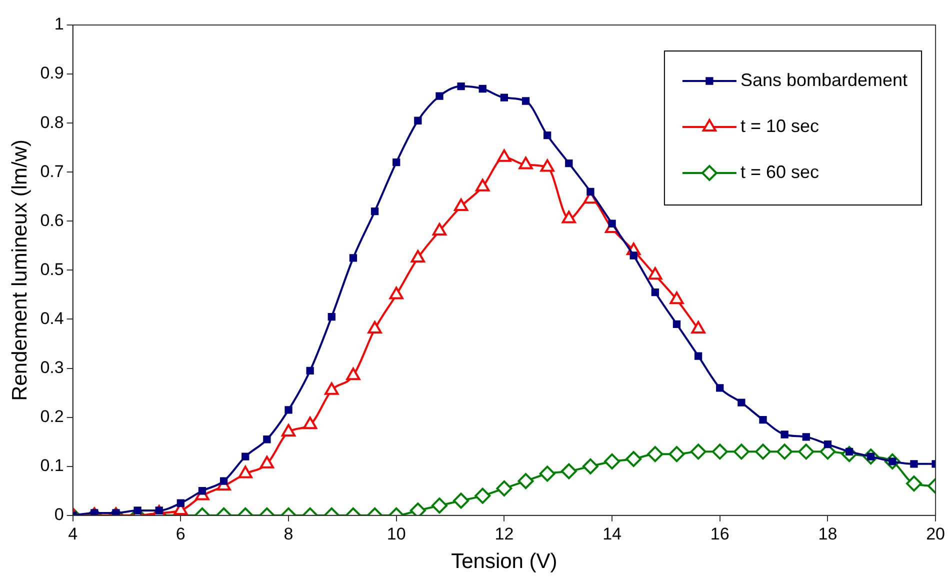 This screenshot has width=948, height=579. What do you see at coordinates (396, 534) in the screenshot?
I see `x-tick-label: 10` at bounding box center [396, 534].